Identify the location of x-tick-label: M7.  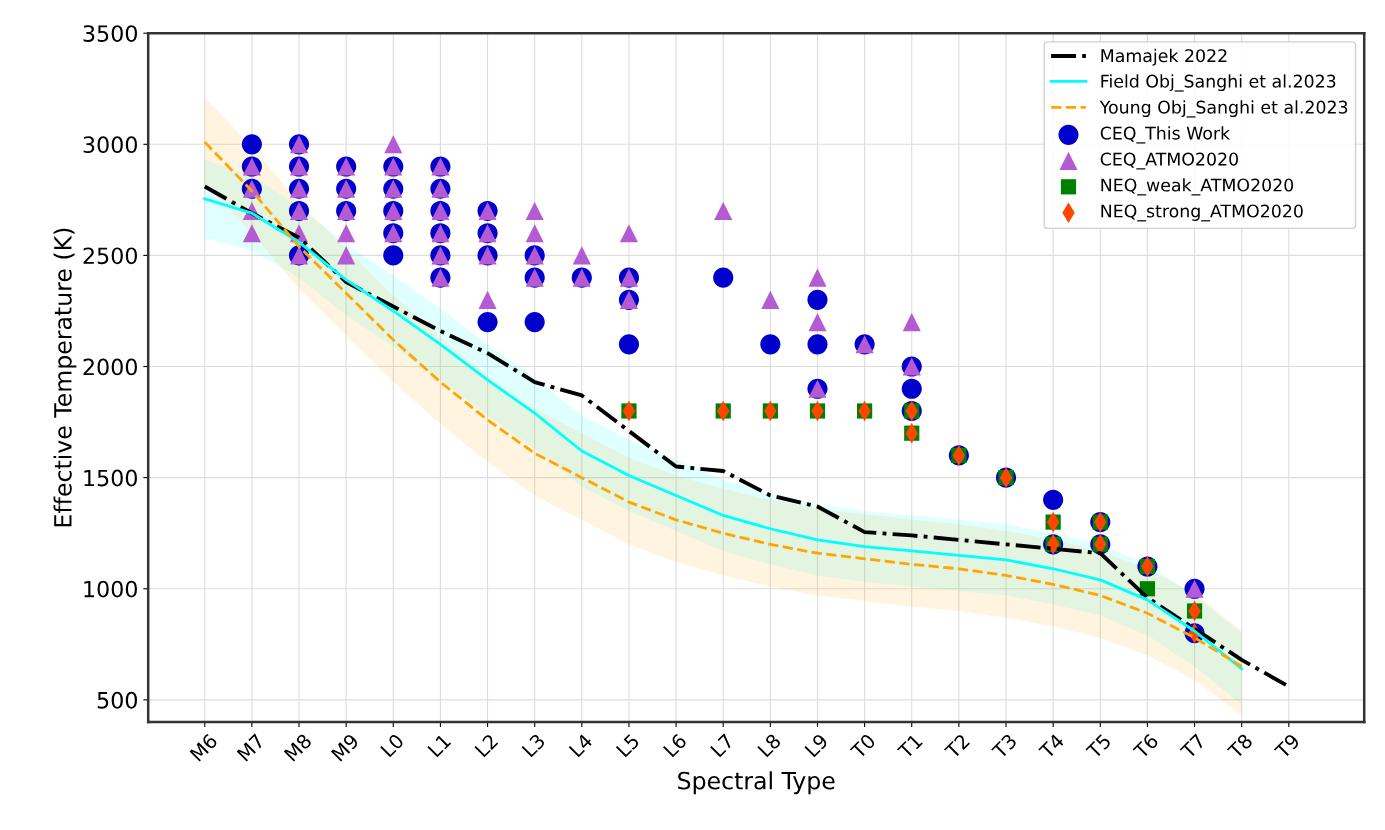
(250, 747).